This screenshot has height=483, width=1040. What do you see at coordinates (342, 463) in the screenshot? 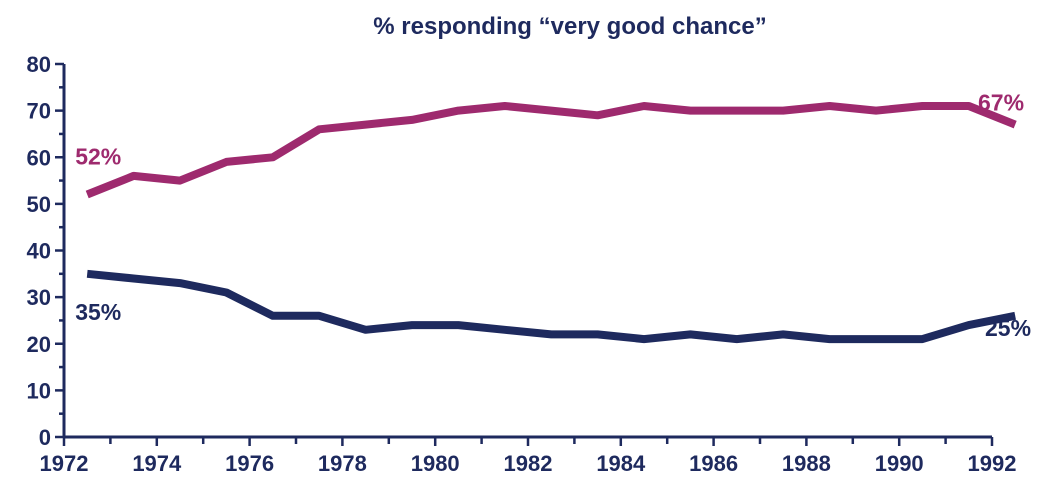
I see `x-tick-label: 1978` at bounding box center [342, 463].